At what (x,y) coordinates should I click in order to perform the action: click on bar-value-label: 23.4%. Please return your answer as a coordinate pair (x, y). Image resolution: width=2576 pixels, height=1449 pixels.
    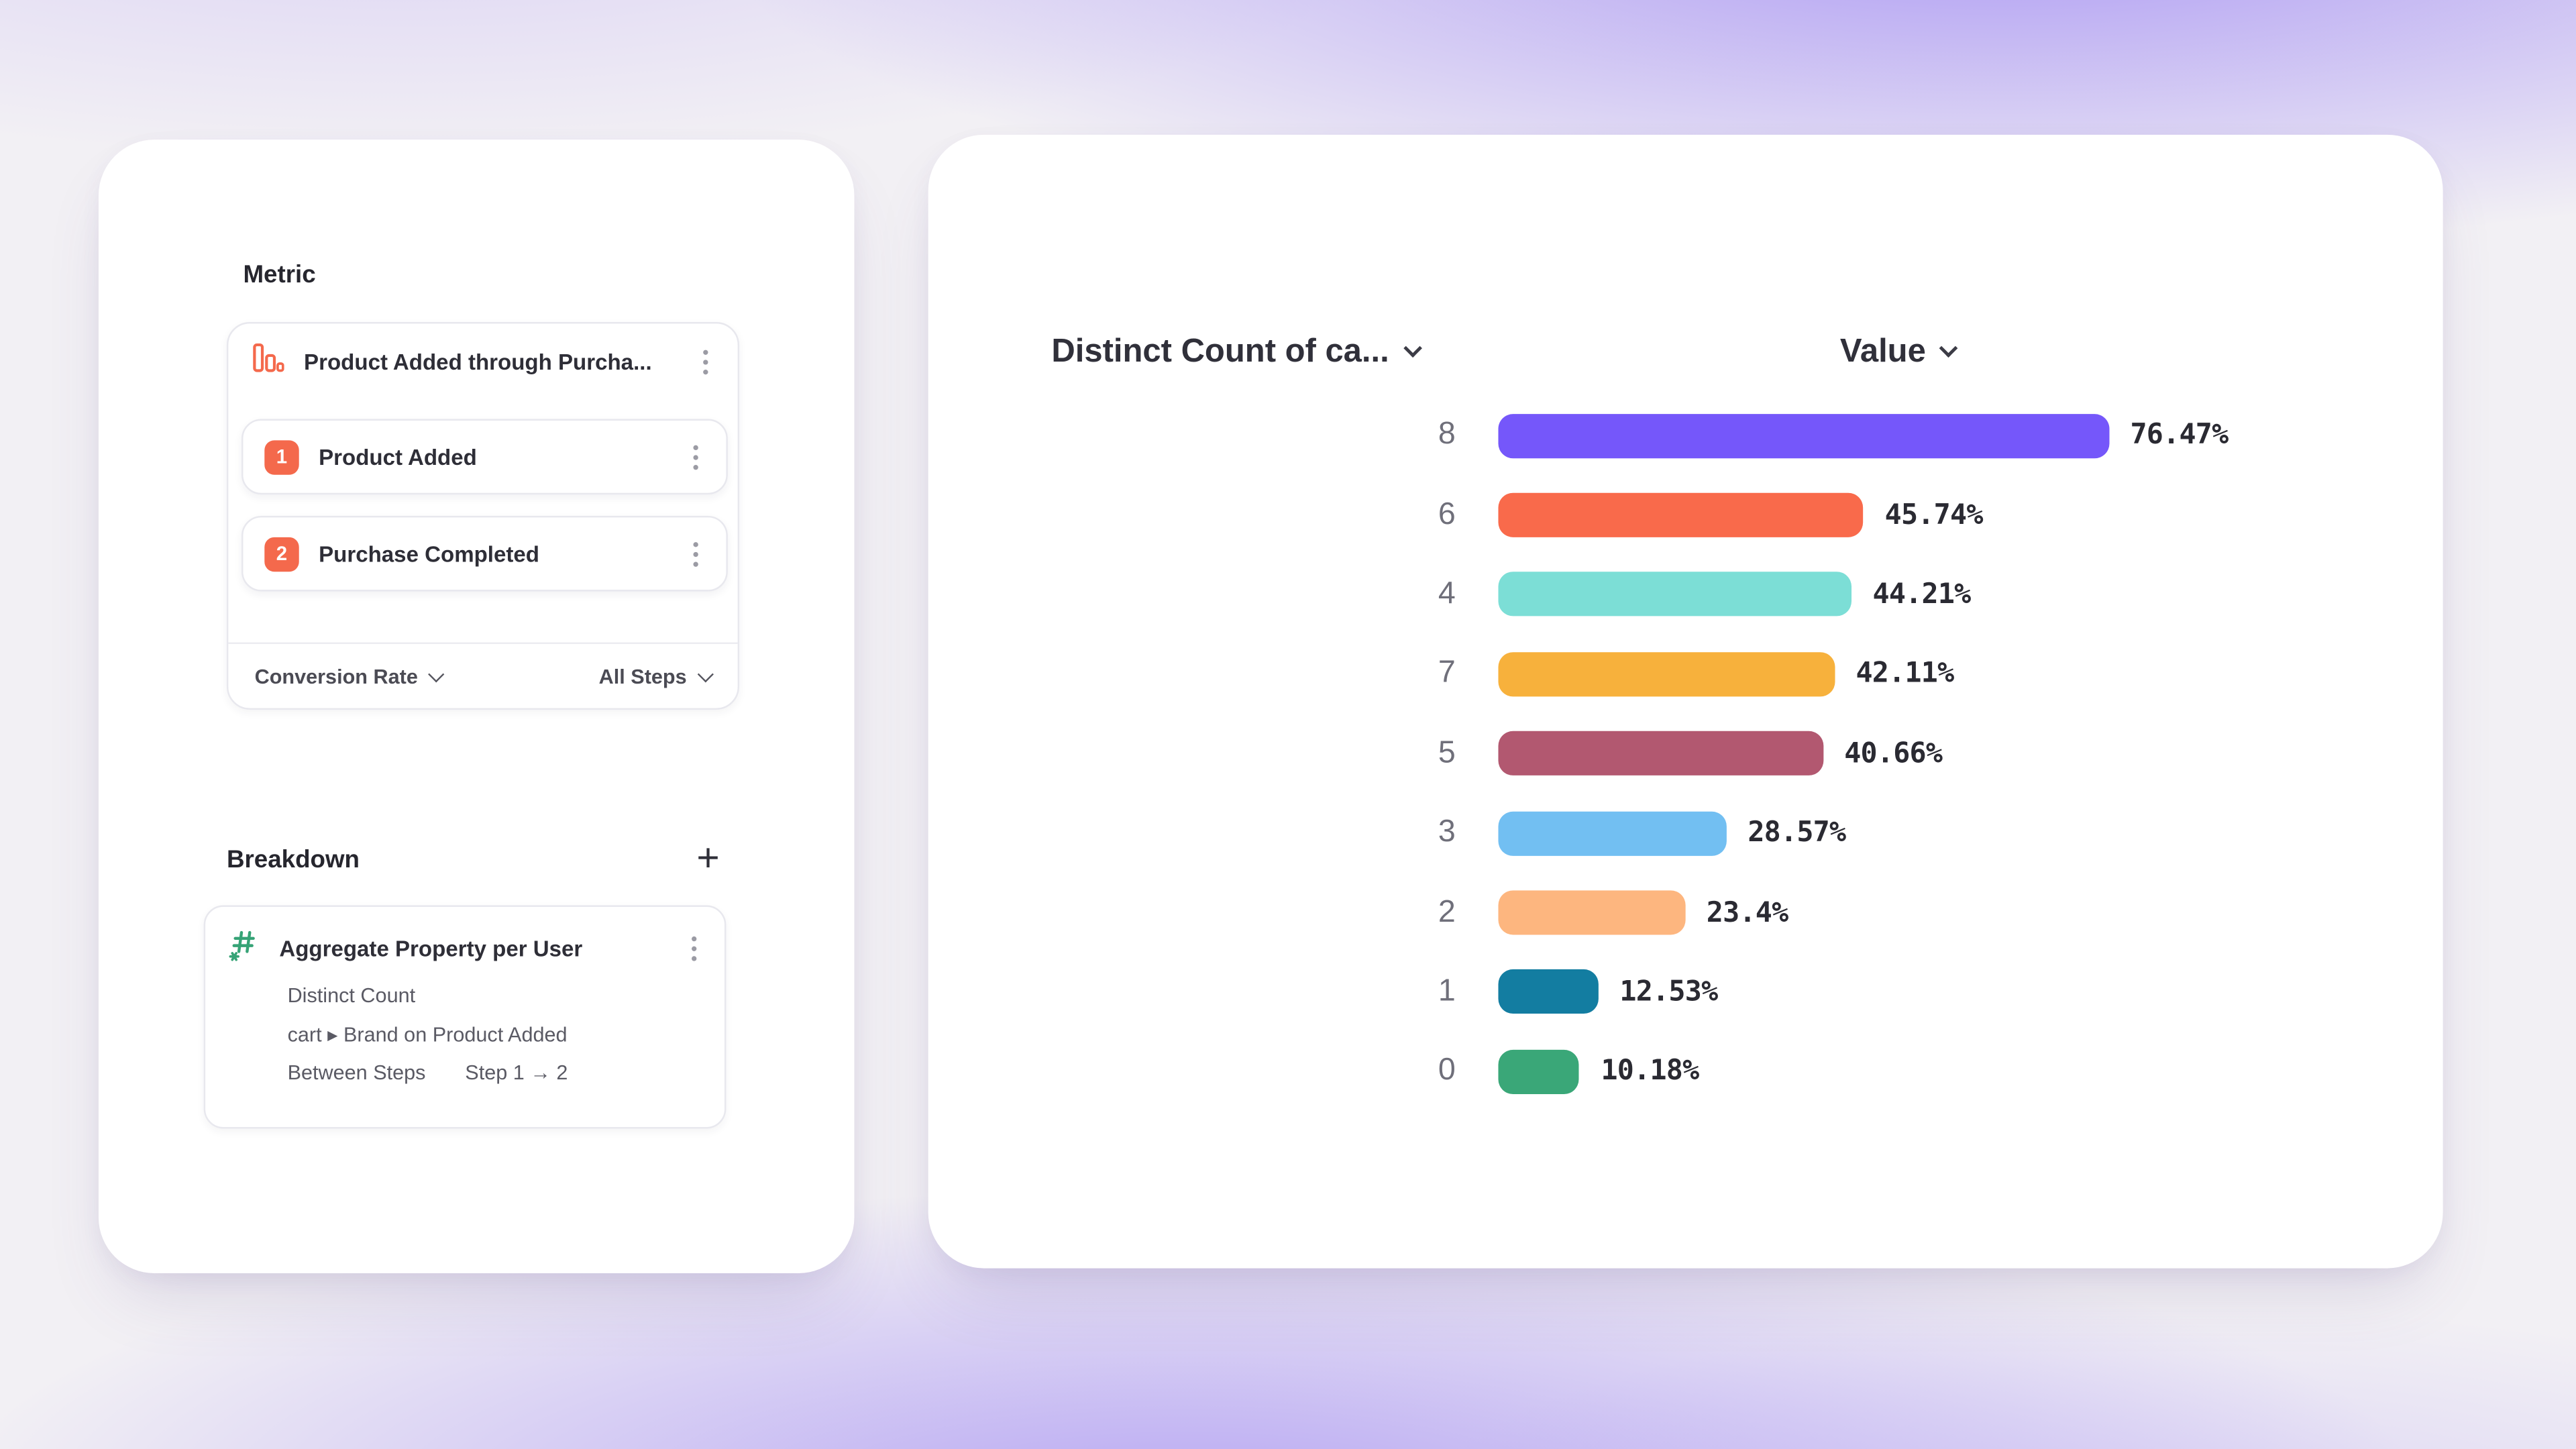
    Looking at the image, I should click on (1747, 912).